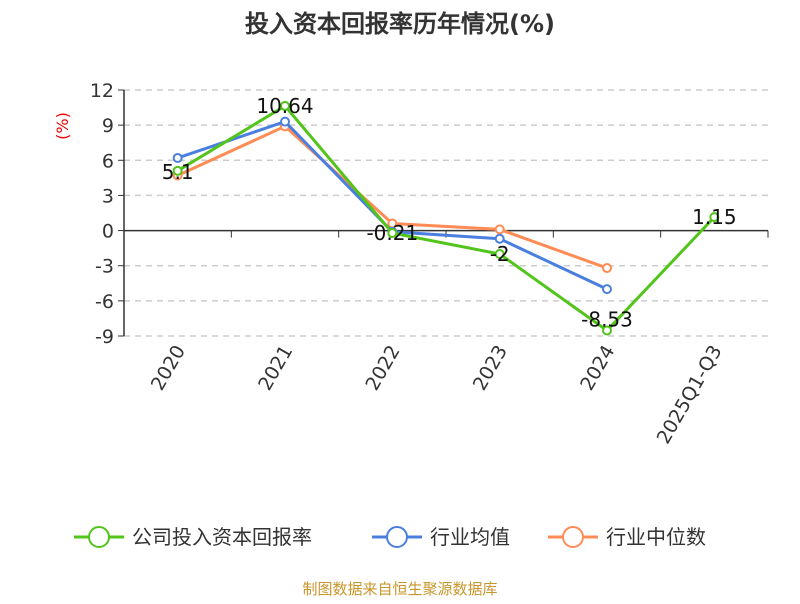 The image size is (800, 604). What do you see at coordinates (400, 24) in the screenshot?
I see `chart-title: 投入资本回报率历年情况(%)` at bounding box center [400, 24].